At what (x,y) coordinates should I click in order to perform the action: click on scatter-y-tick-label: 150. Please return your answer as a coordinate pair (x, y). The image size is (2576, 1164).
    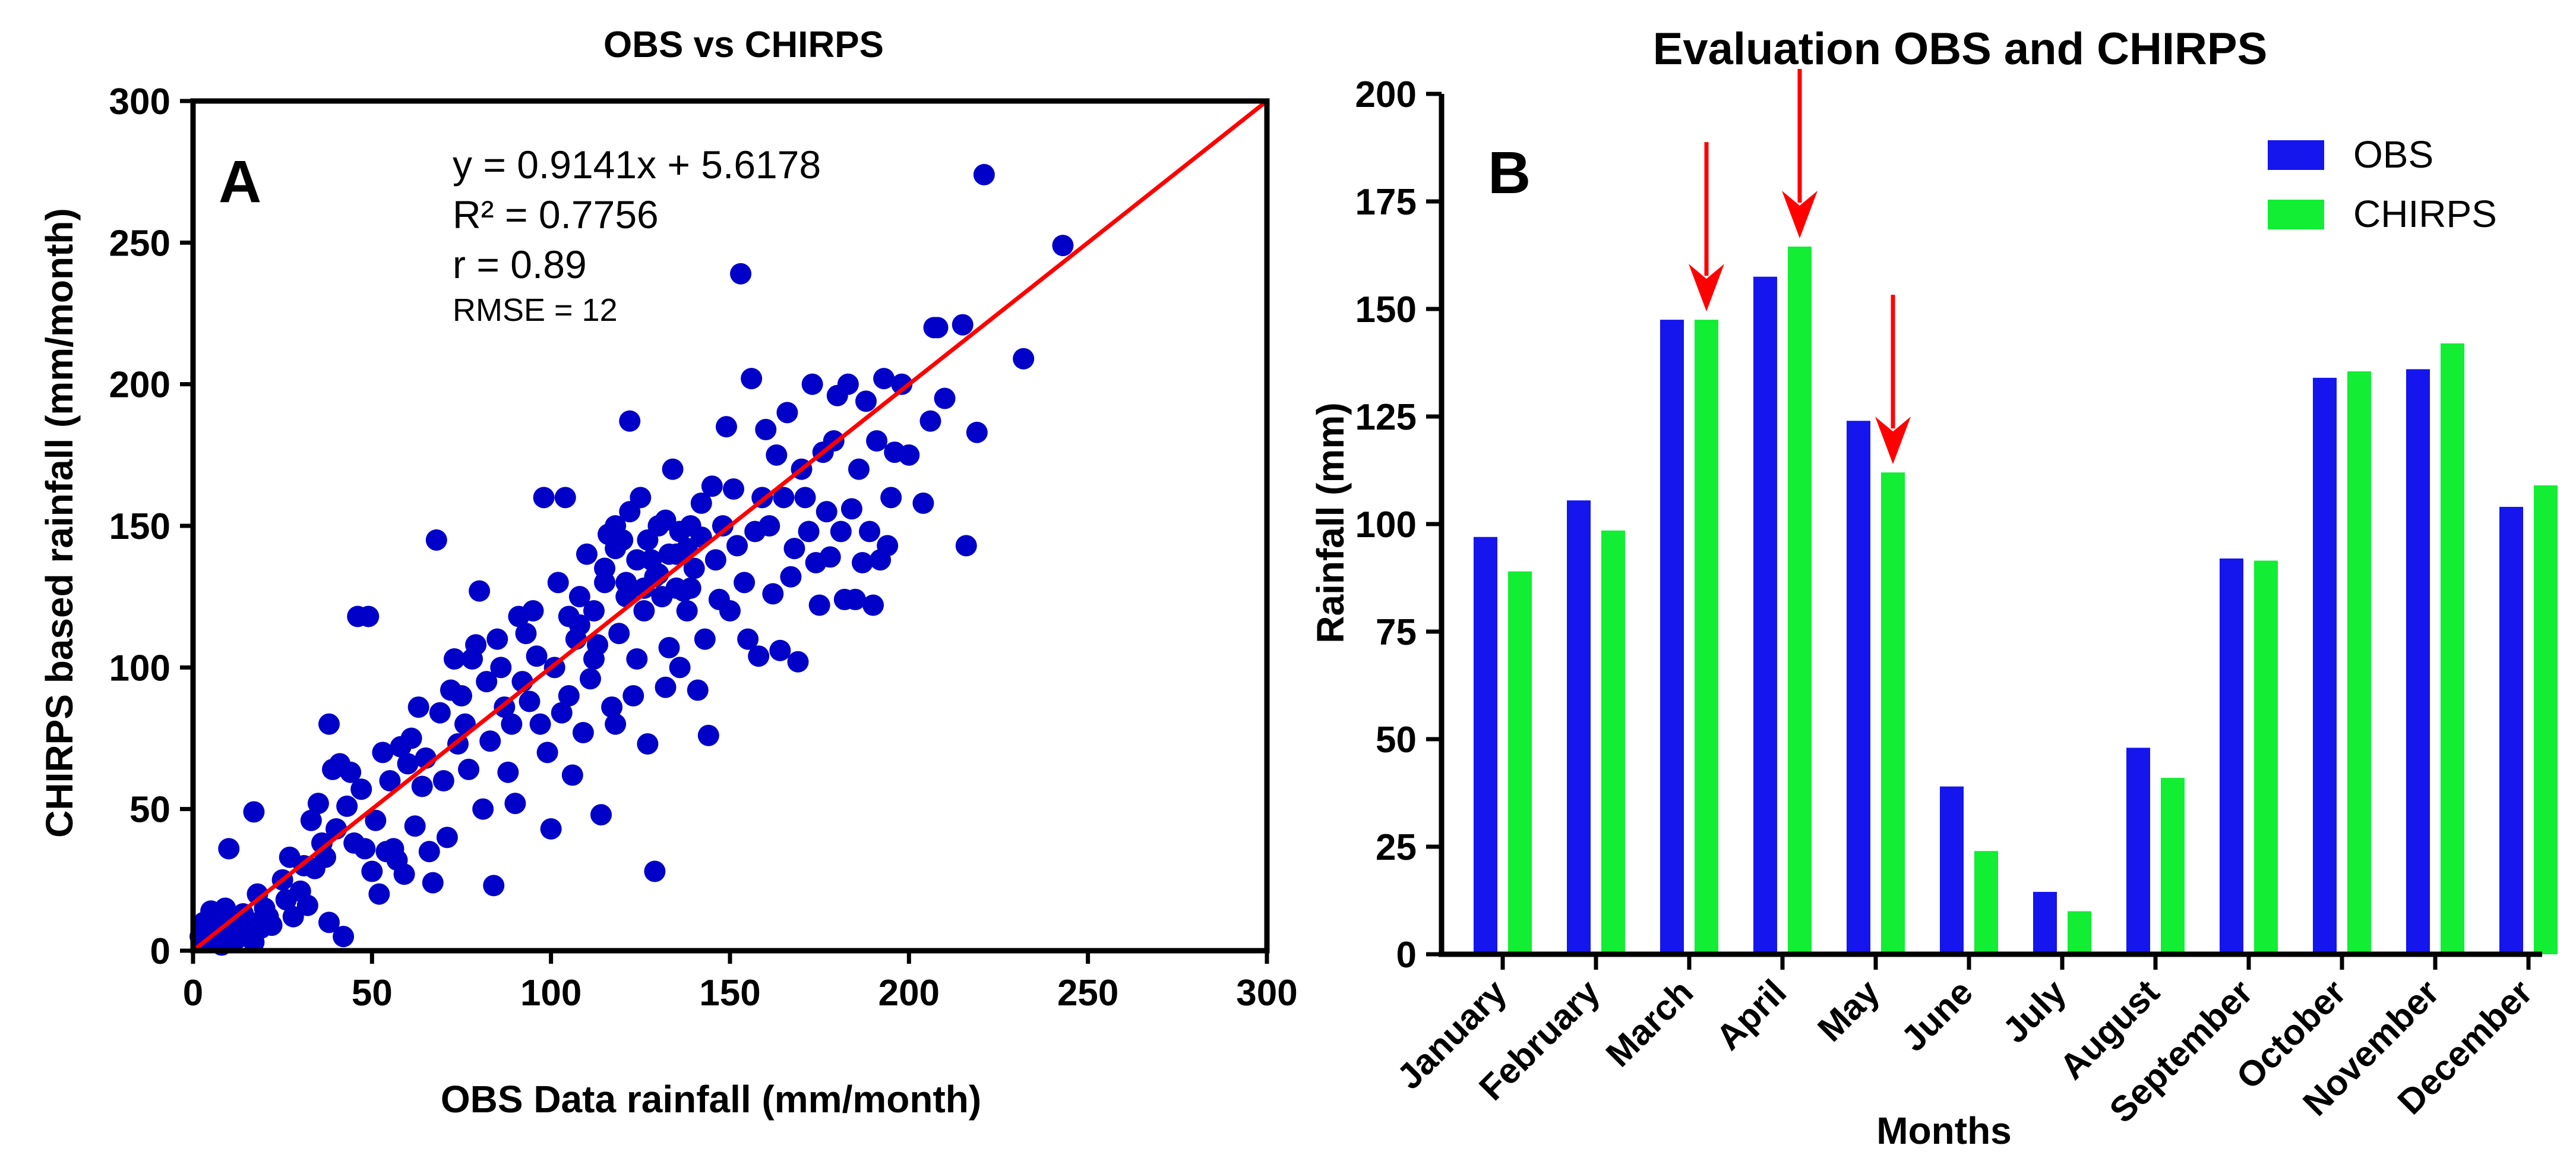
    Looking at the image, I should click on (139, 526).